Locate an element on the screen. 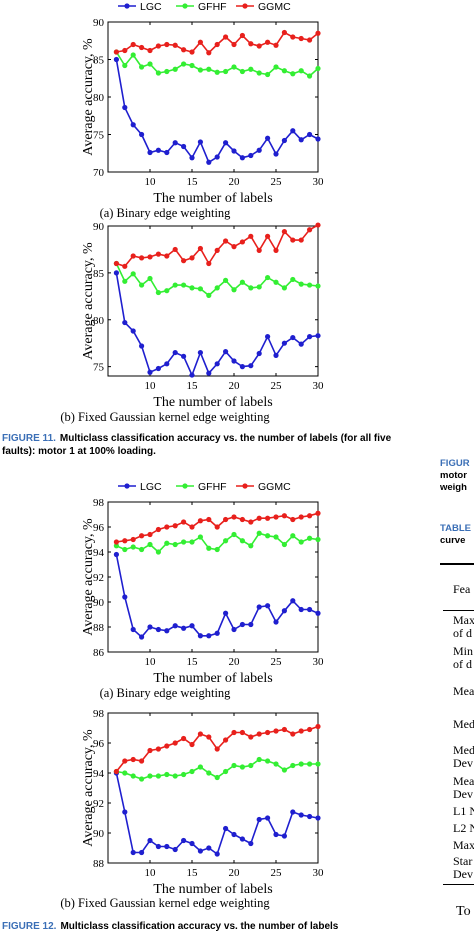  right-table-cell: Mea is located at coordinates (463, 781).